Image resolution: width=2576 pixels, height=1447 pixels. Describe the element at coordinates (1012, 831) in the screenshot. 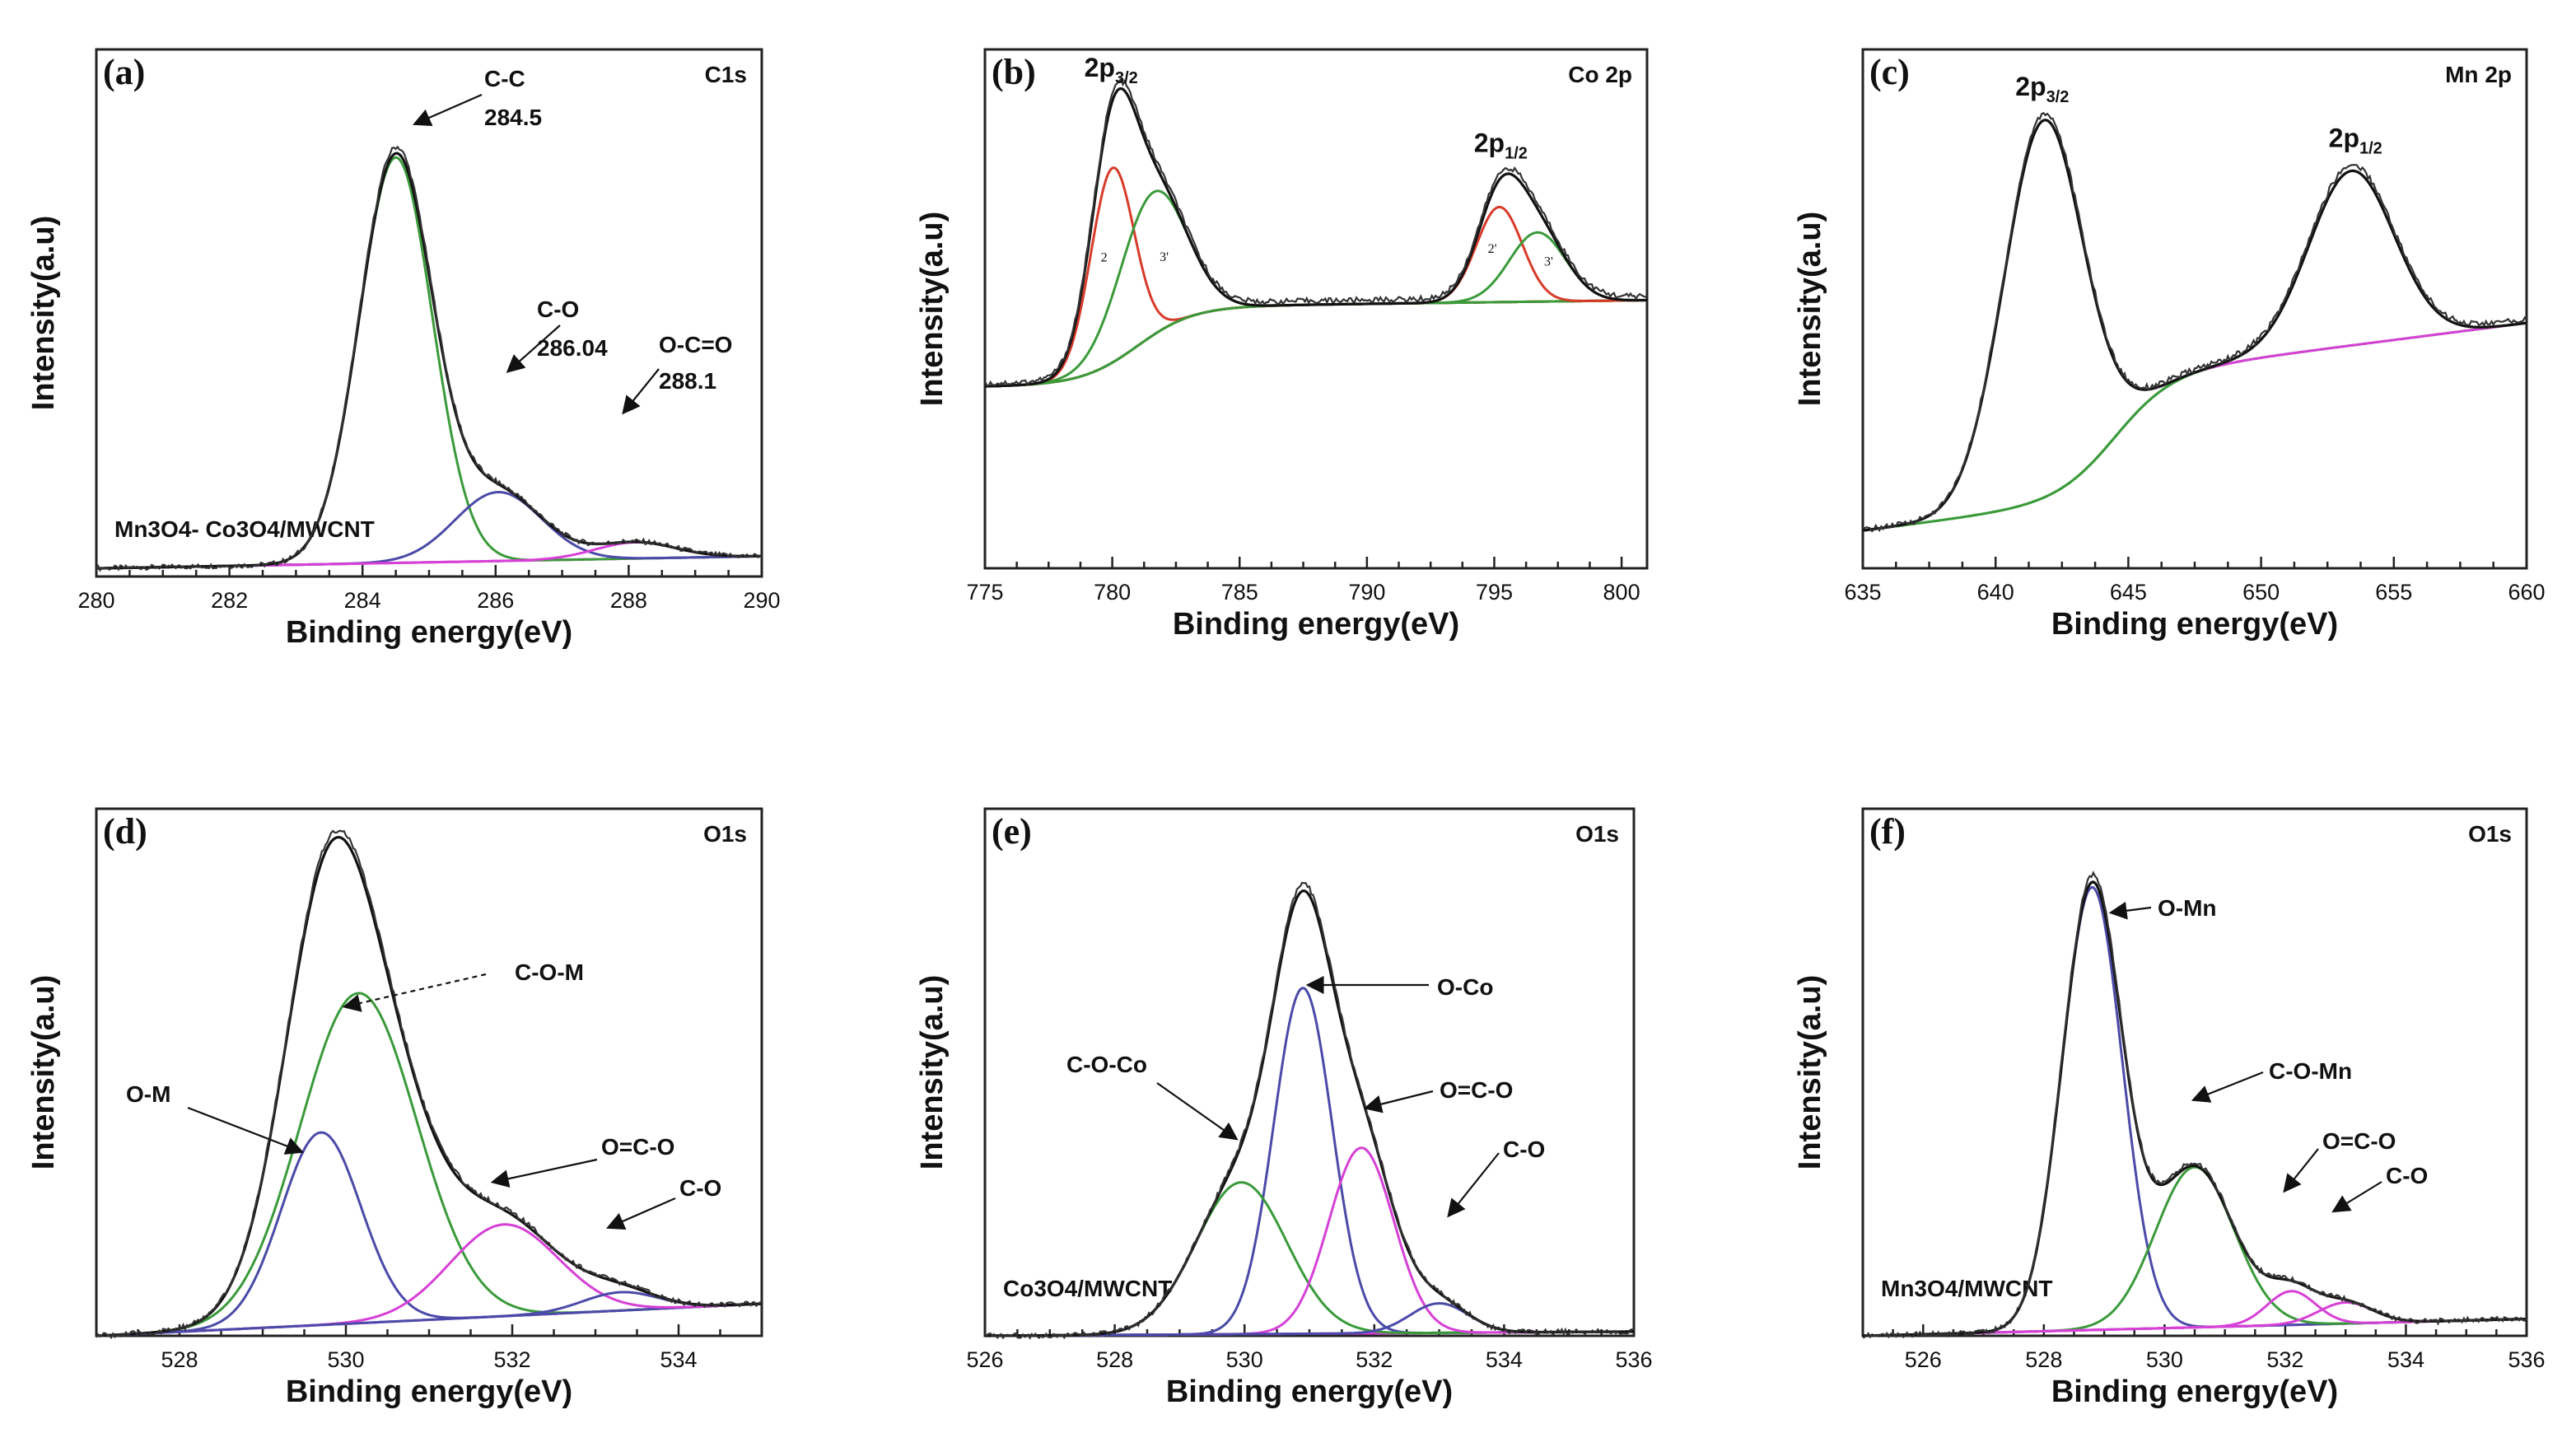

I see `panel-letter: (e)` at that location.